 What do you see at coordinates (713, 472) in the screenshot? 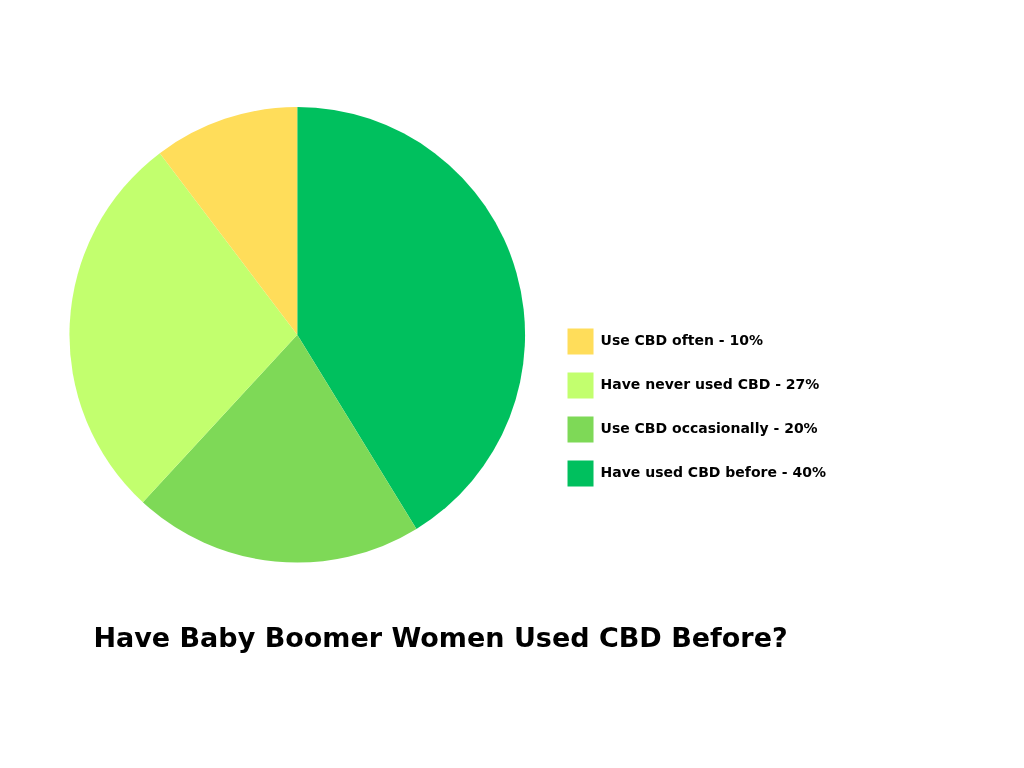
I see `legend-label: Have used CBD before - 40%` at bounding box center [713, 472].